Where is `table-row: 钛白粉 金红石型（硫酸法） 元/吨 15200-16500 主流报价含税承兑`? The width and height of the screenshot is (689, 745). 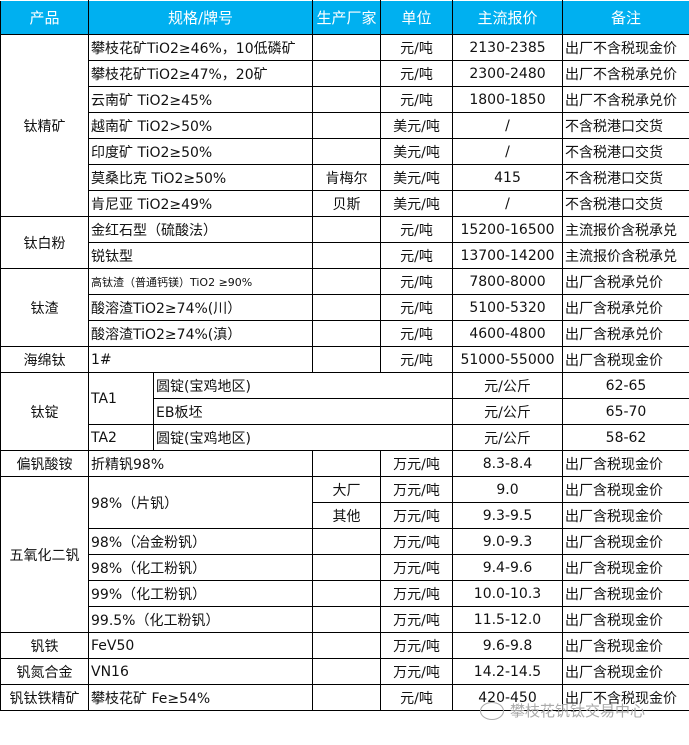
table-row: 钛白粉 金红石型（硫酸法） 元/吨 15200-16500 主流报价含税承兑 is located at coordinates (344, 242).